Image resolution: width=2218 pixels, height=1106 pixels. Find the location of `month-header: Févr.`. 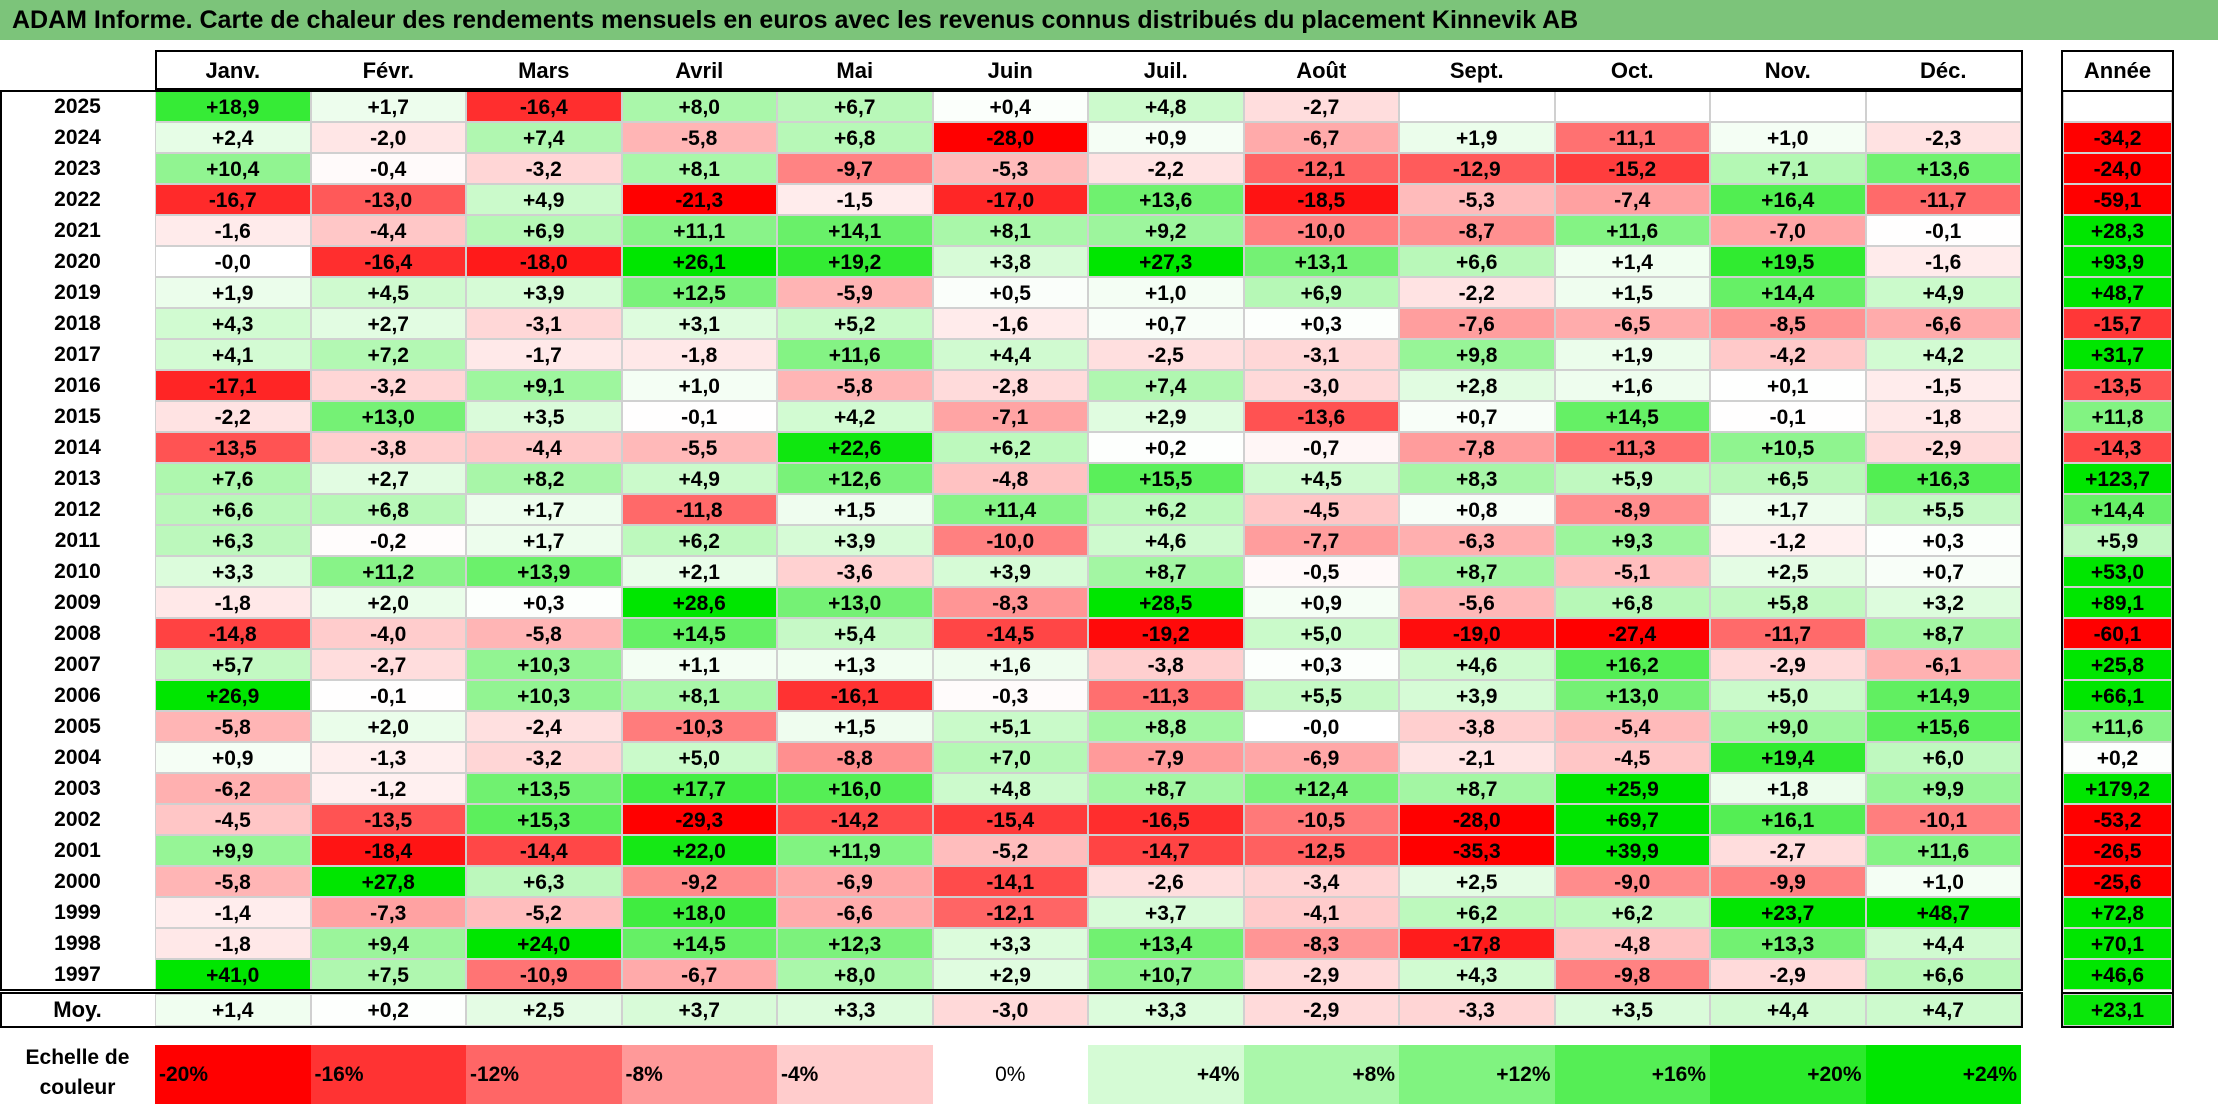

month-header: Févr. is located at coordinates (388, 70).